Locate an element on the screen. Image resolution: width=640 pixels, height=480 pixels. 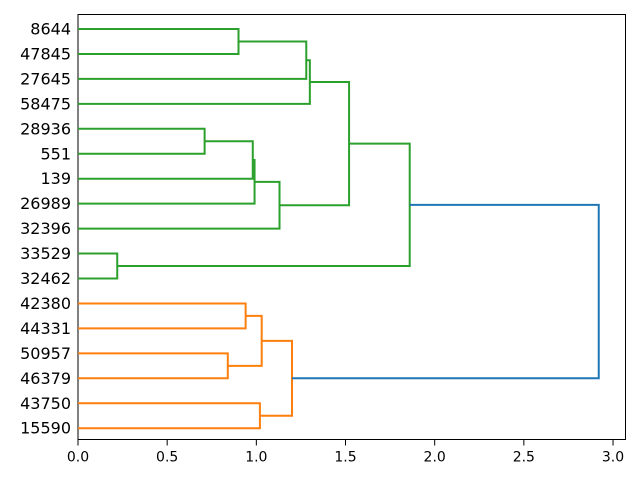
dendrogram-link-G10 is located at coordinates (264, 205).